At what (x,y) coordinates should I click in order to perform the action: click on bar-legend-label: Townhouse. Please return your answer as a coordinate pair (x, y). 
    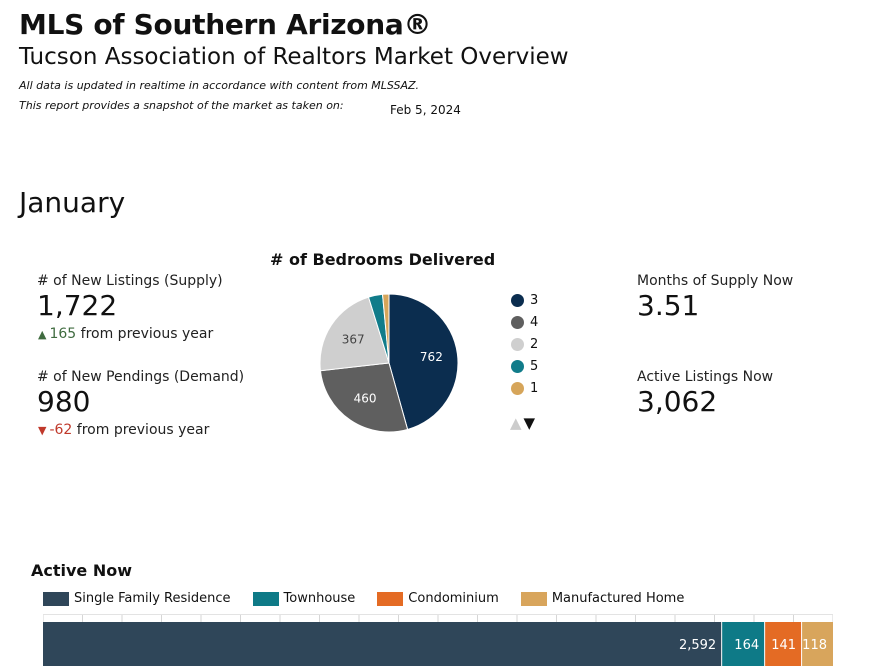
    Looking at the image, I should click on (319, 598).